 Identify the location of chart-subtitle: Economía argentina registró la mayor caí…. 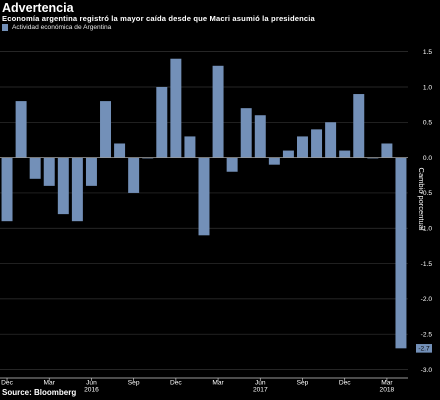
(158, 18).